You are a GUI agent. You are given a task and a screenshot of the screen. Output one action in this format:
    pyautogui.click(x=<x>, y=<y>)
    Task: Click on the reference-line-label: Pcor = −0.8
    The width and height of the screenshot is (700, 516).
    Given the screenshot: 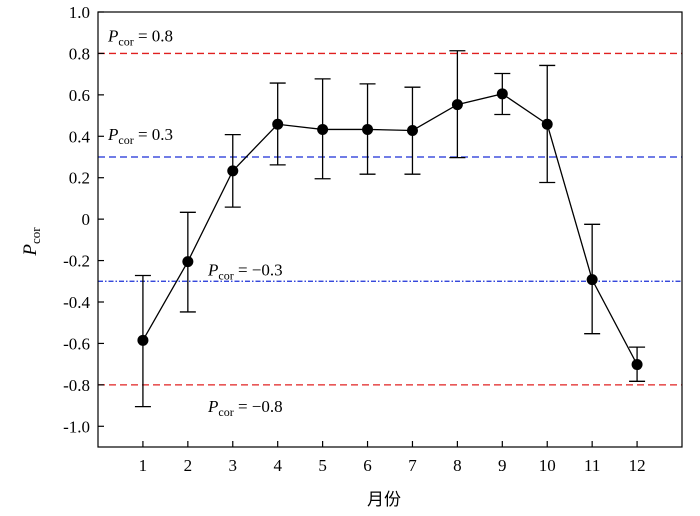 What is the action you would take?
    pyautogui.click(x=245, y=408)
    